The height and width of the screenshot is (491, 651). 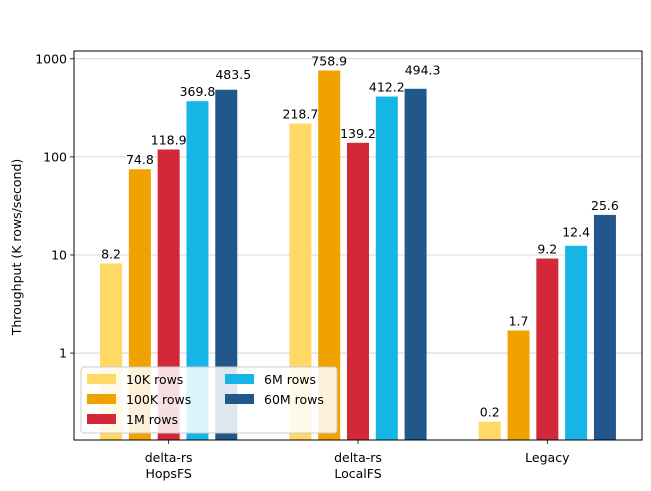 What do you see at coordinates (329, 61) in the screenshot?
I see `data-label: 758.9` at bounding box center [329, 61].